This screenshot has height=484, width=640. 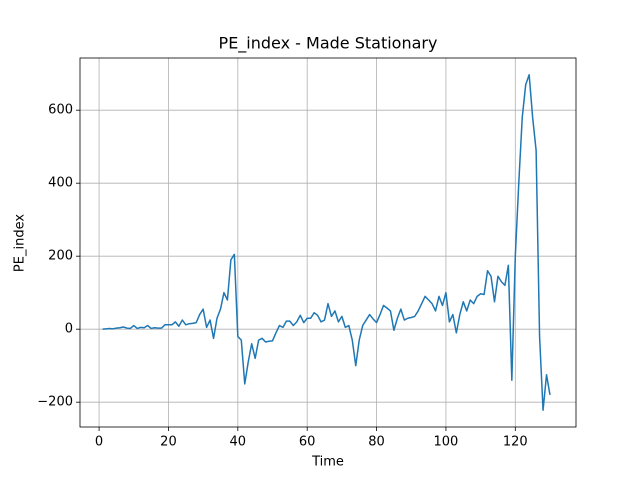 What do you see at coordinates (55, 402) in the screenshot?
I see `y-tick-label: −200` at bounding box center [55, 402].